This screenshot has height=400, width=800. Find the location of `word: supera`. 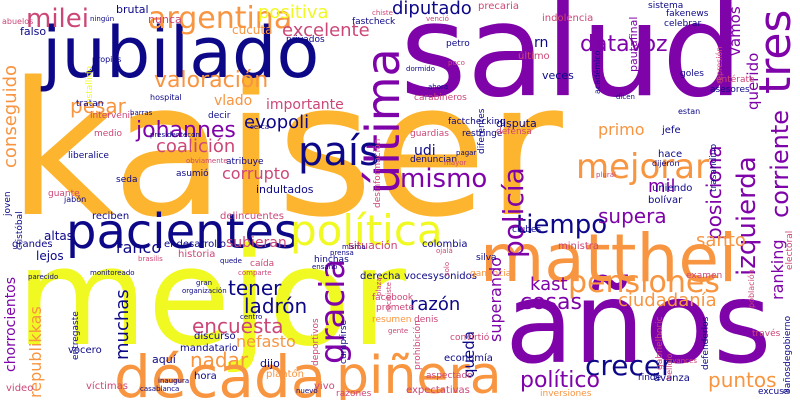

word: supera is located at coordinates (632, 216).